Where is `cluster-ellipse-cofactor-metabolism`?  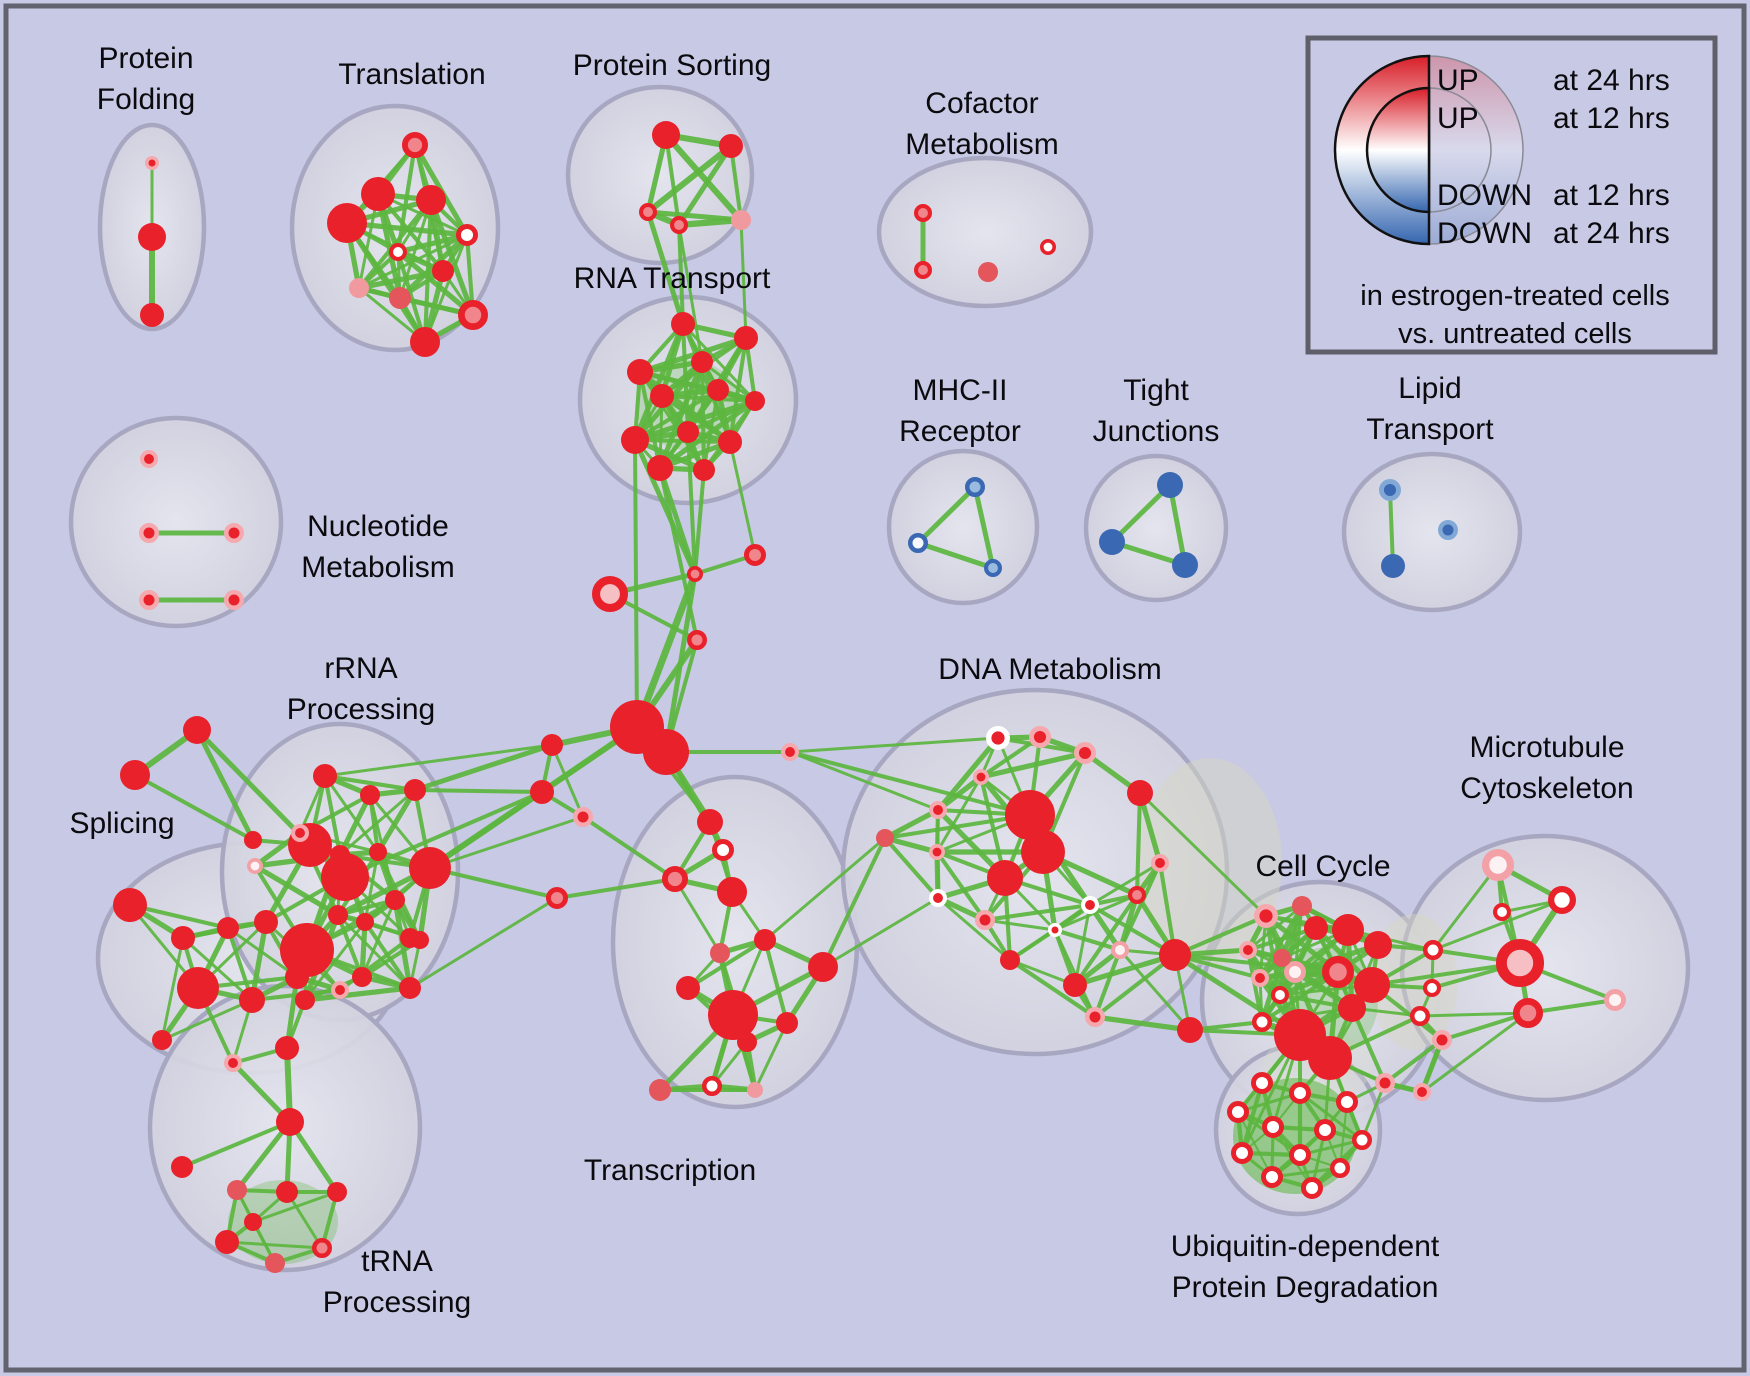
cluster-ellipse-cofactor-metabolism is located at coordinates (985, 232).